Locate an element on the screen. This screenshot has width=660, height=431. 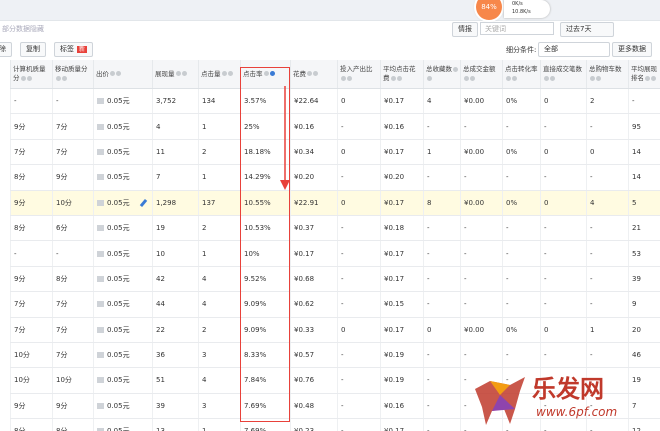
column-title: 出价 is located at coordinates (102, 73).